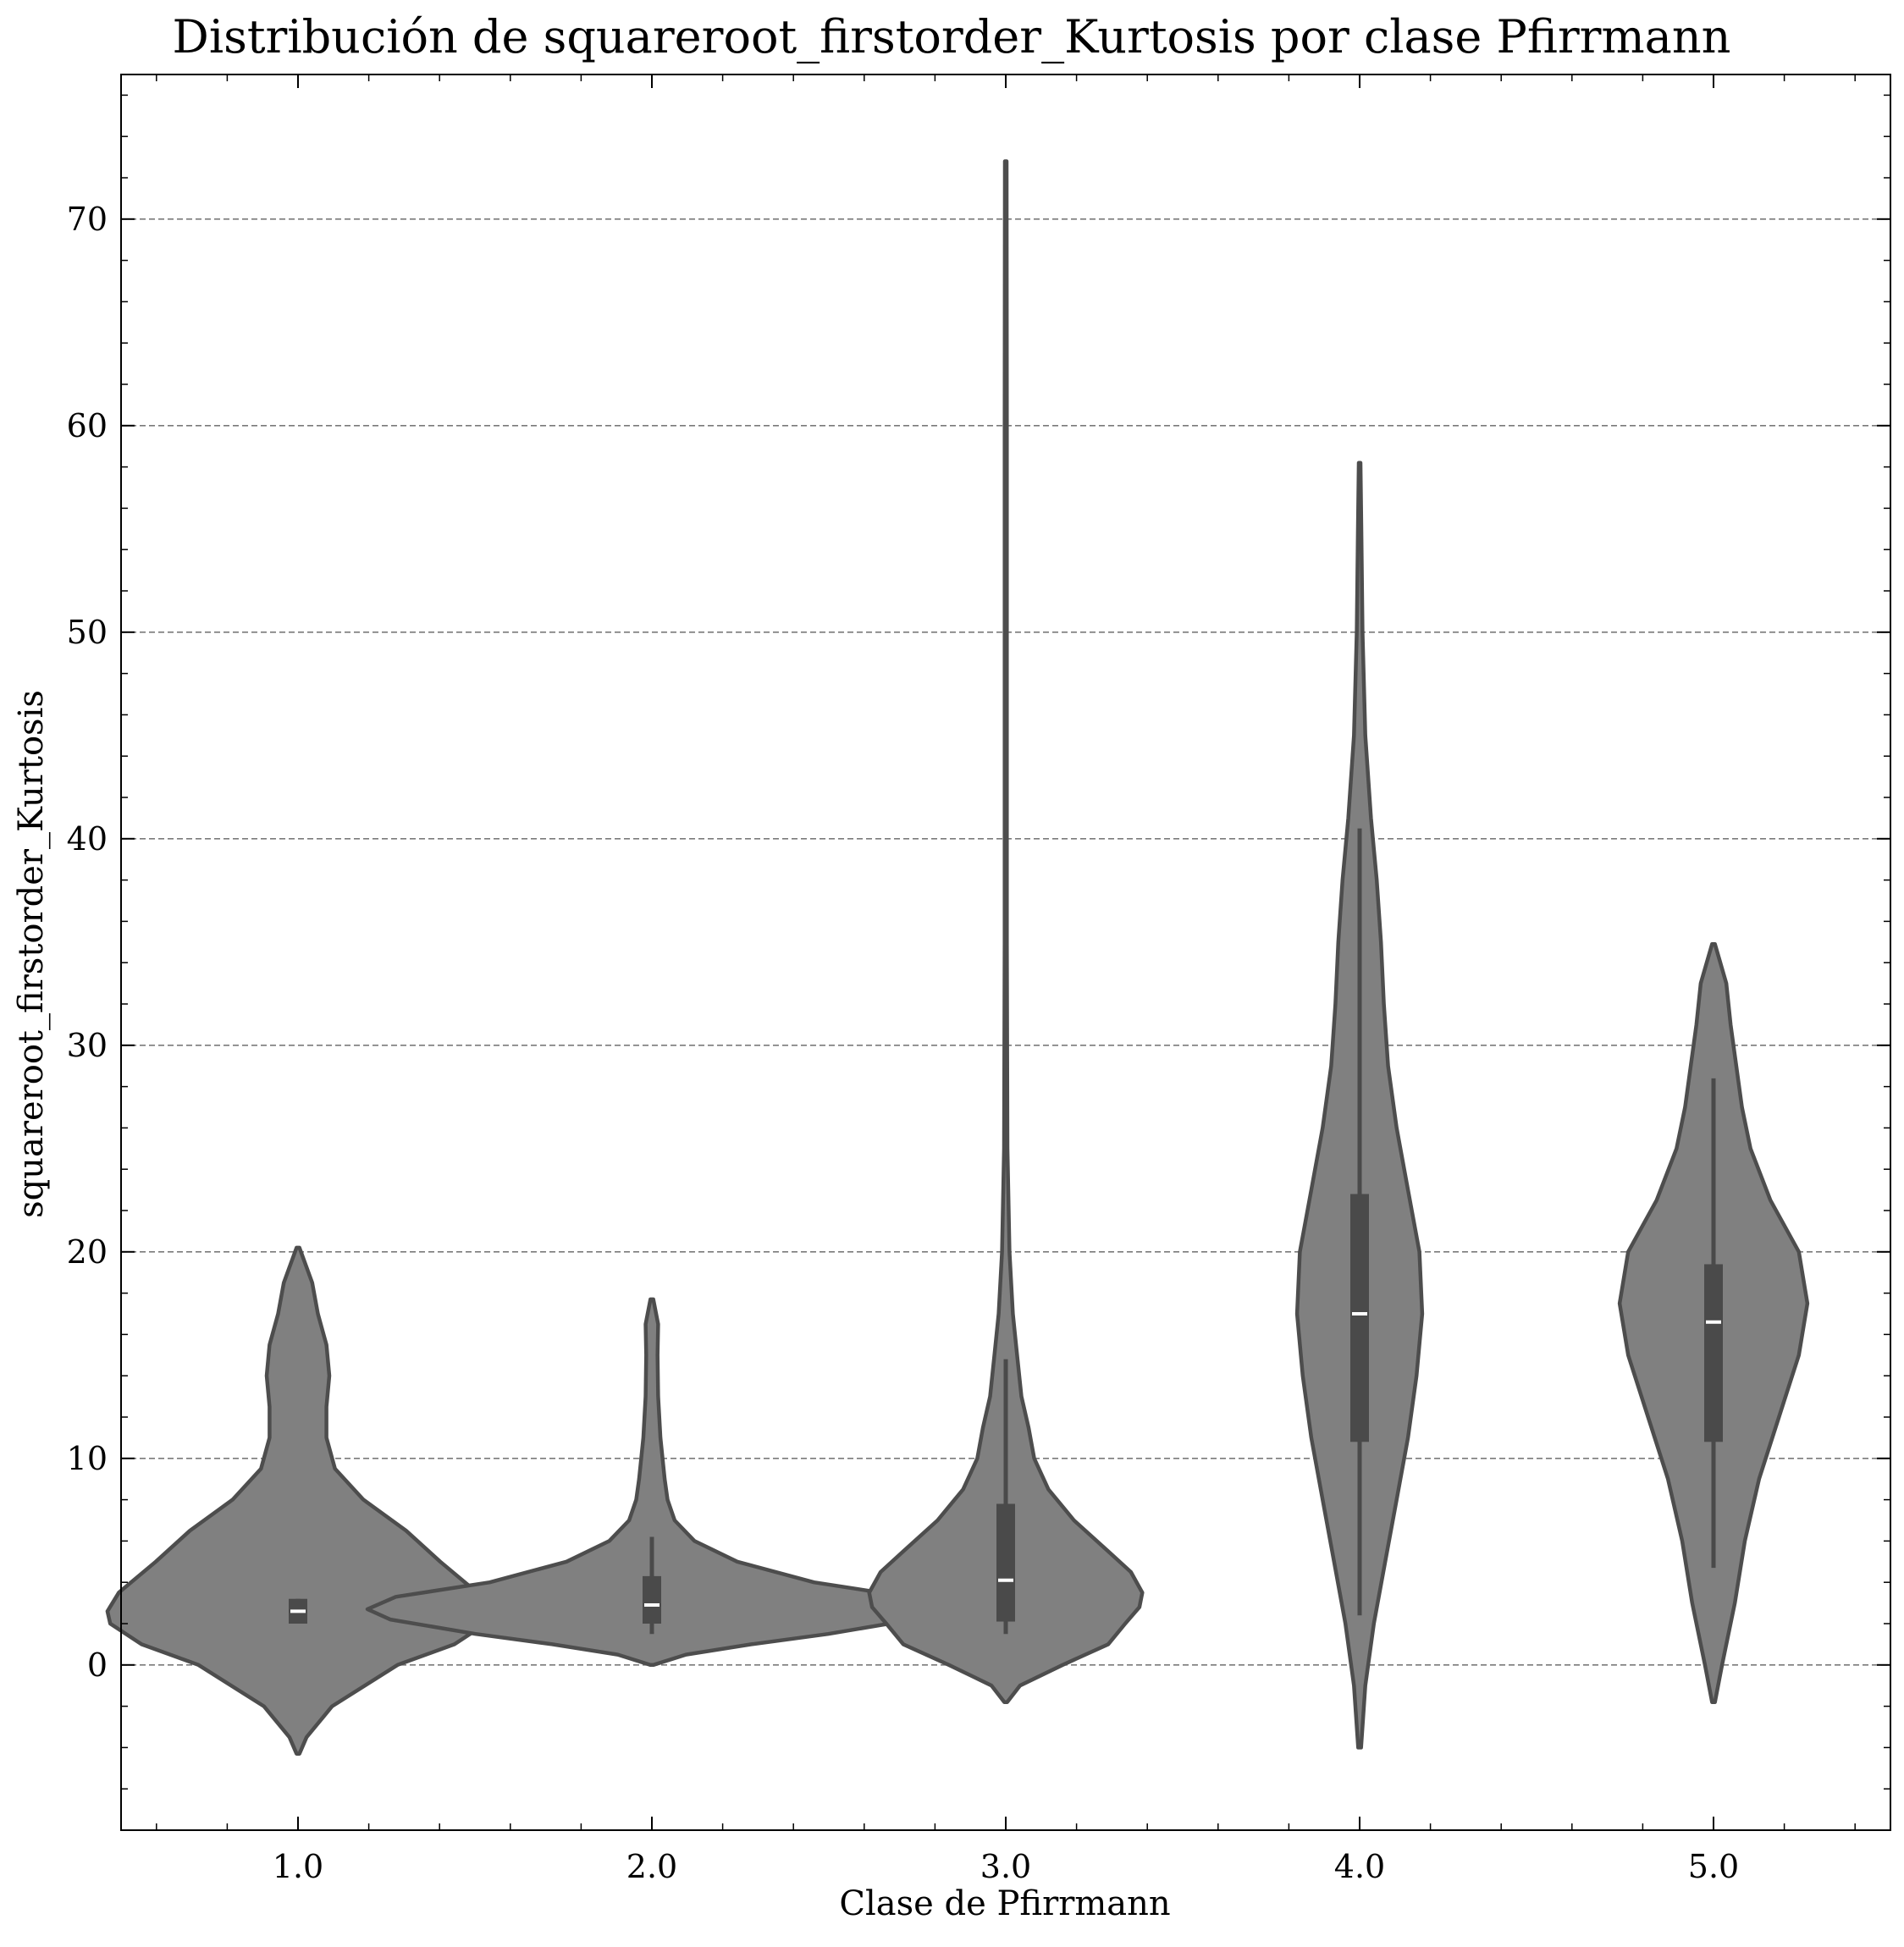  Describe the element at coordinates (87, 220) in the screenshot. I see `y-tick-label: 70` at that location.